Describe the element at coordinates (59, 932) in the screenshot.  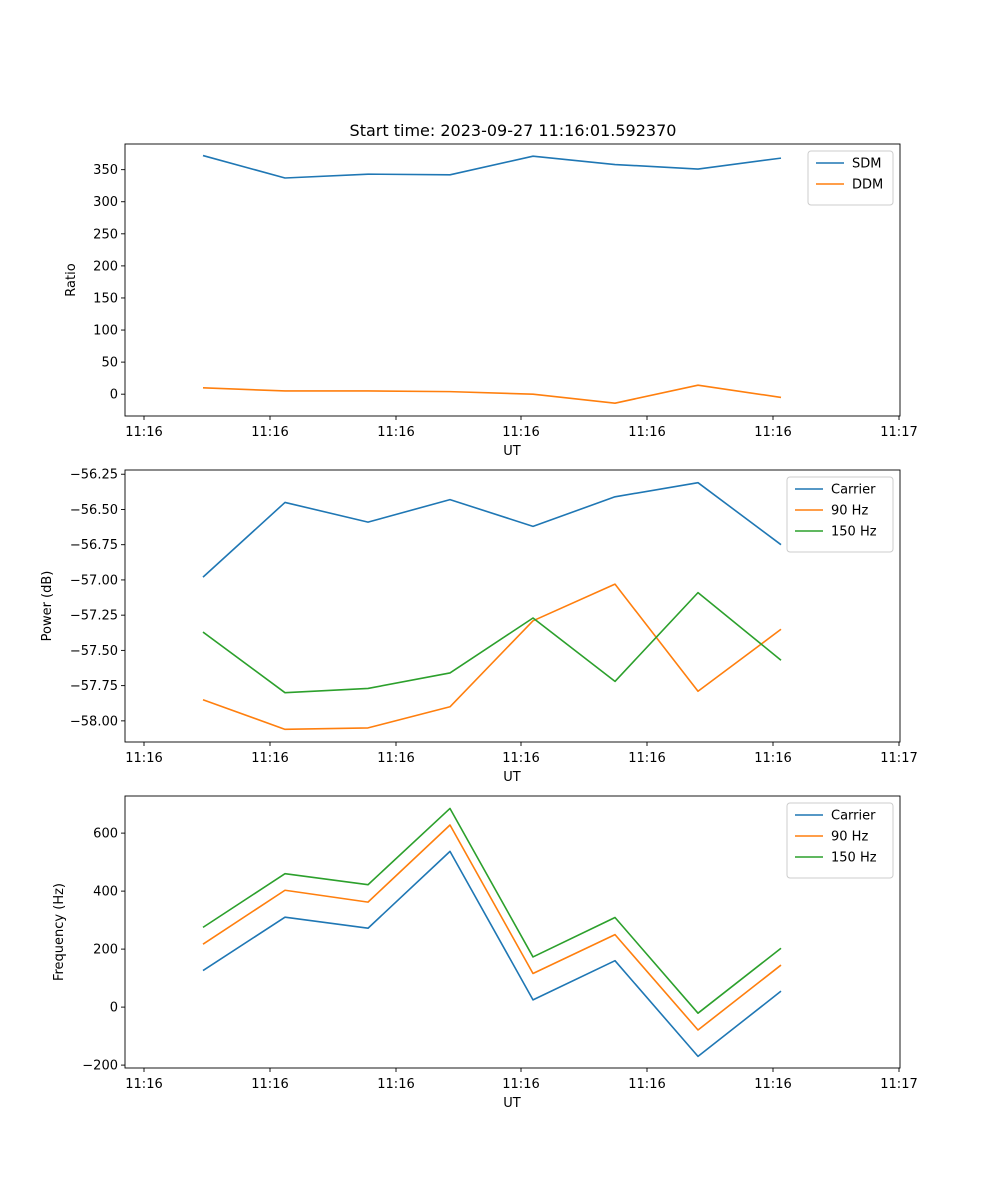
I see `y-axis-label: Frequency (Hz)` at that location.